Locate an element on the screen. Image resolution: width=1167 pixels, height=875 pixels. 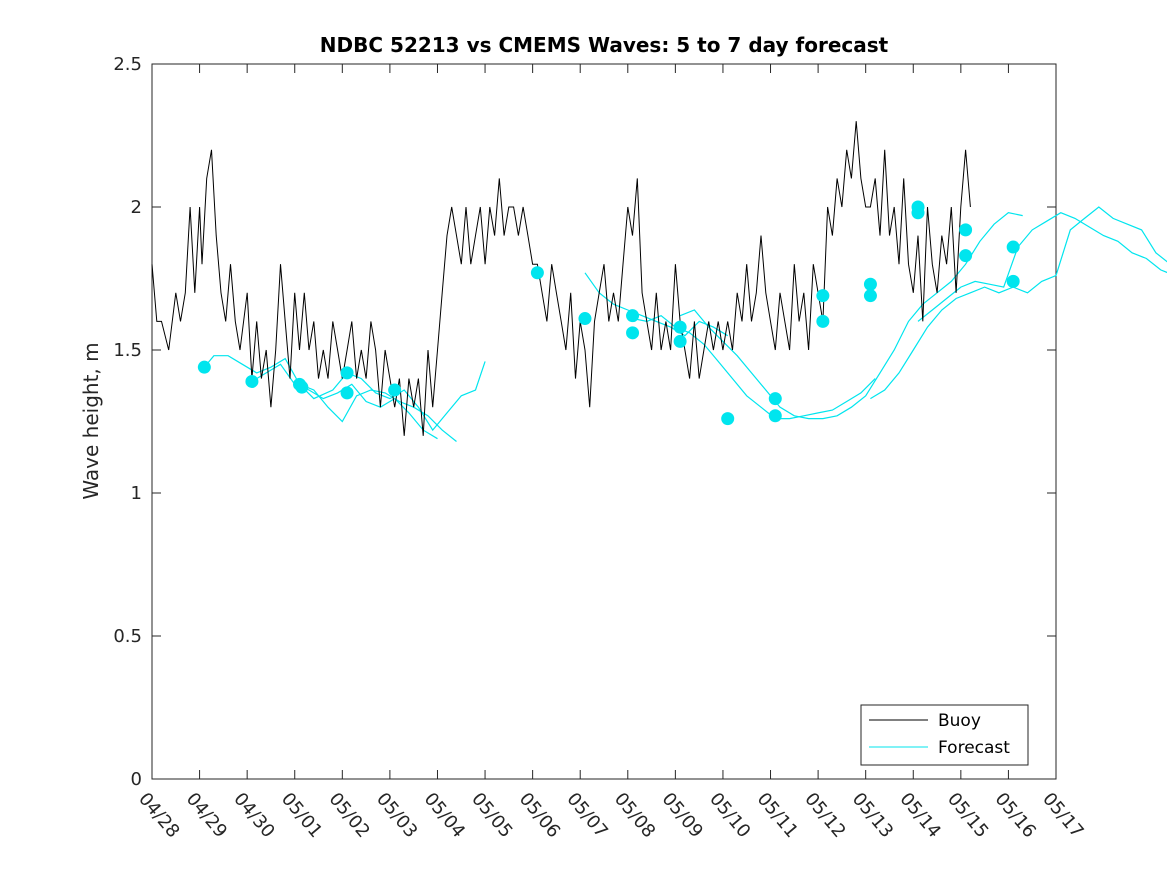
y-tick-label: 0 is located at coordinates (136, 779).